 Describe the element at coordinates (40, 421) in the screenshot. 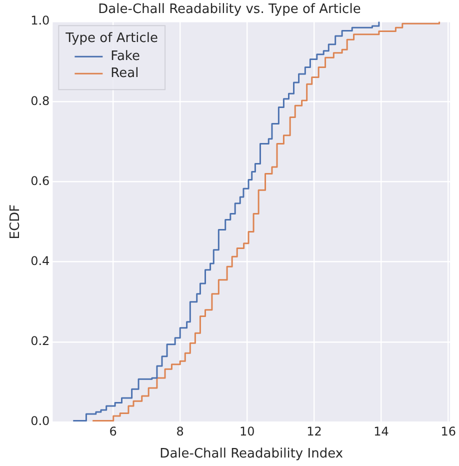

I see `y-tick-label: 0.0` at that location.